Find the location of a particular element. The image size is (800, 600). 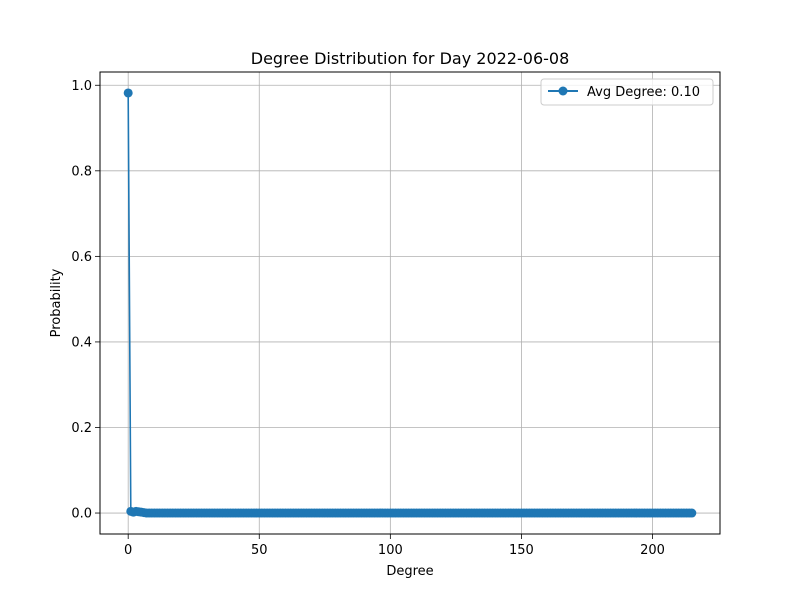

x-tick-label: 100 is located at coordinates (390, 550).